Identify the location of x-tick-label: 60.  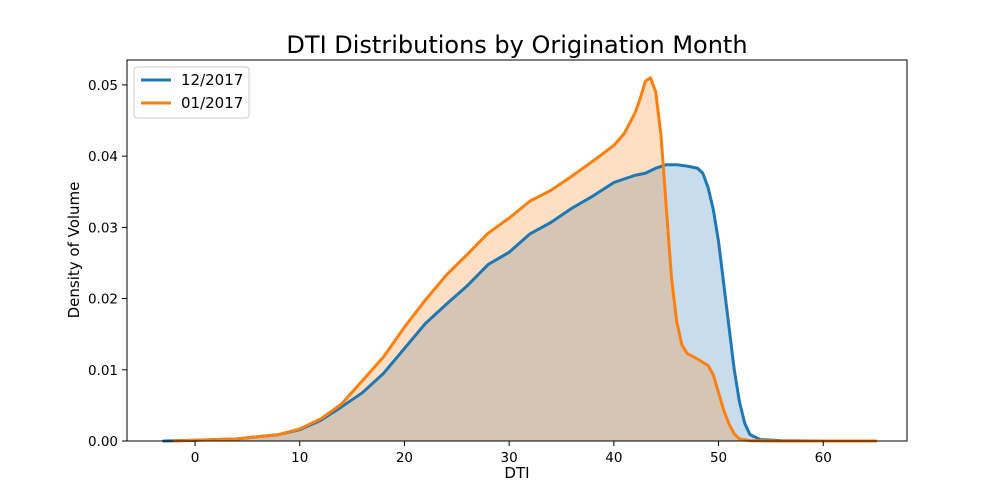
(823, 458).